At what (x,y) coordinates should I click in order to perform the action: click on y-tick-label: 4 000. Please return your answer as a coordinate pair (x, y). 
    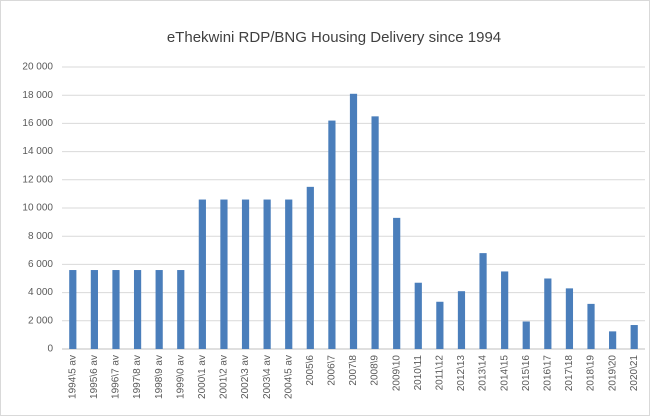
    Looking at the image, I should click on (40, 292).